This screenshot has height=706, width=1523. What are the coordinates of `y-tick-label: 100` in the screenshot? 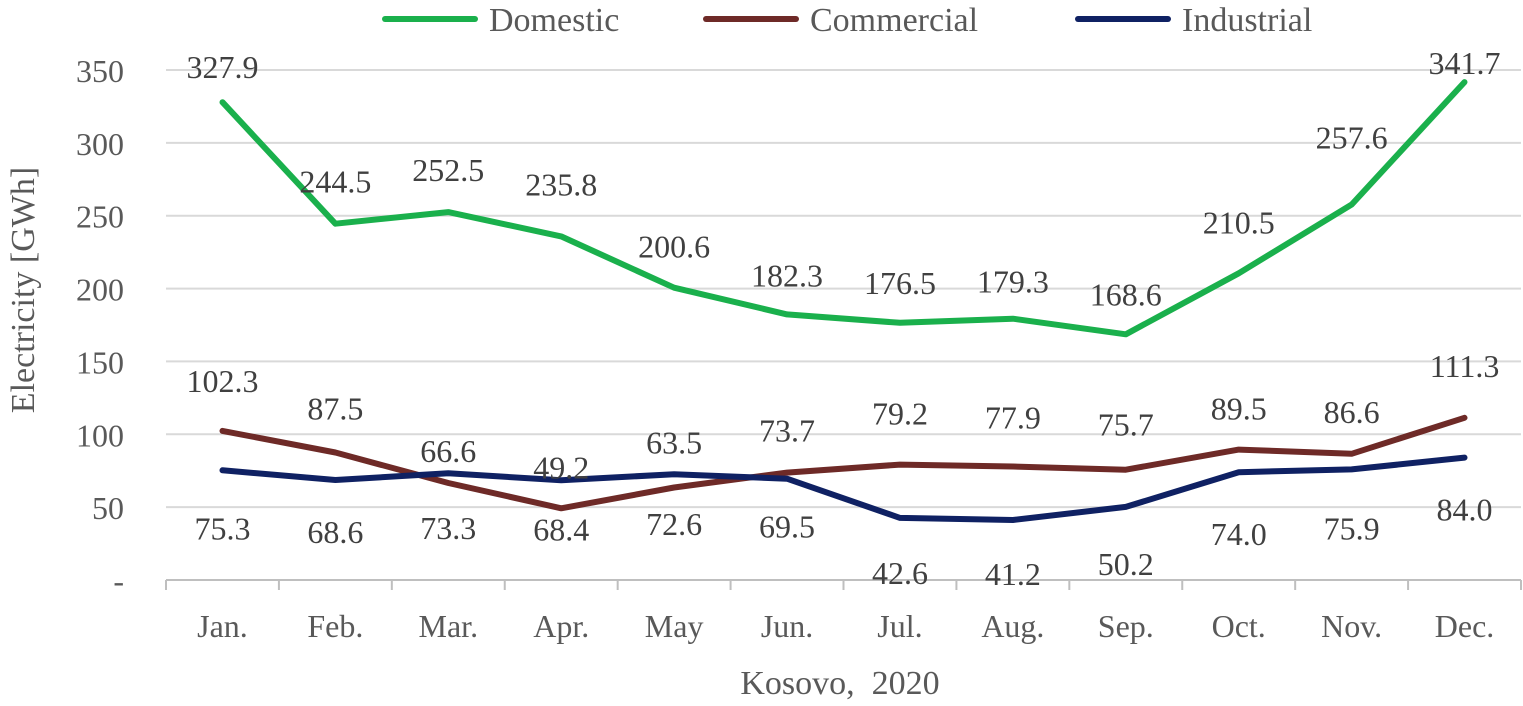 It's located at (100, 435).